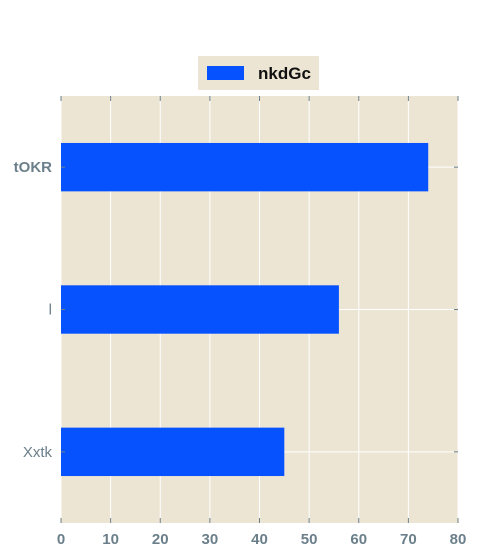 The height and width of the screenshot is (560, 480). I want to click on legend-label: nkdGc, so click(284, 73).